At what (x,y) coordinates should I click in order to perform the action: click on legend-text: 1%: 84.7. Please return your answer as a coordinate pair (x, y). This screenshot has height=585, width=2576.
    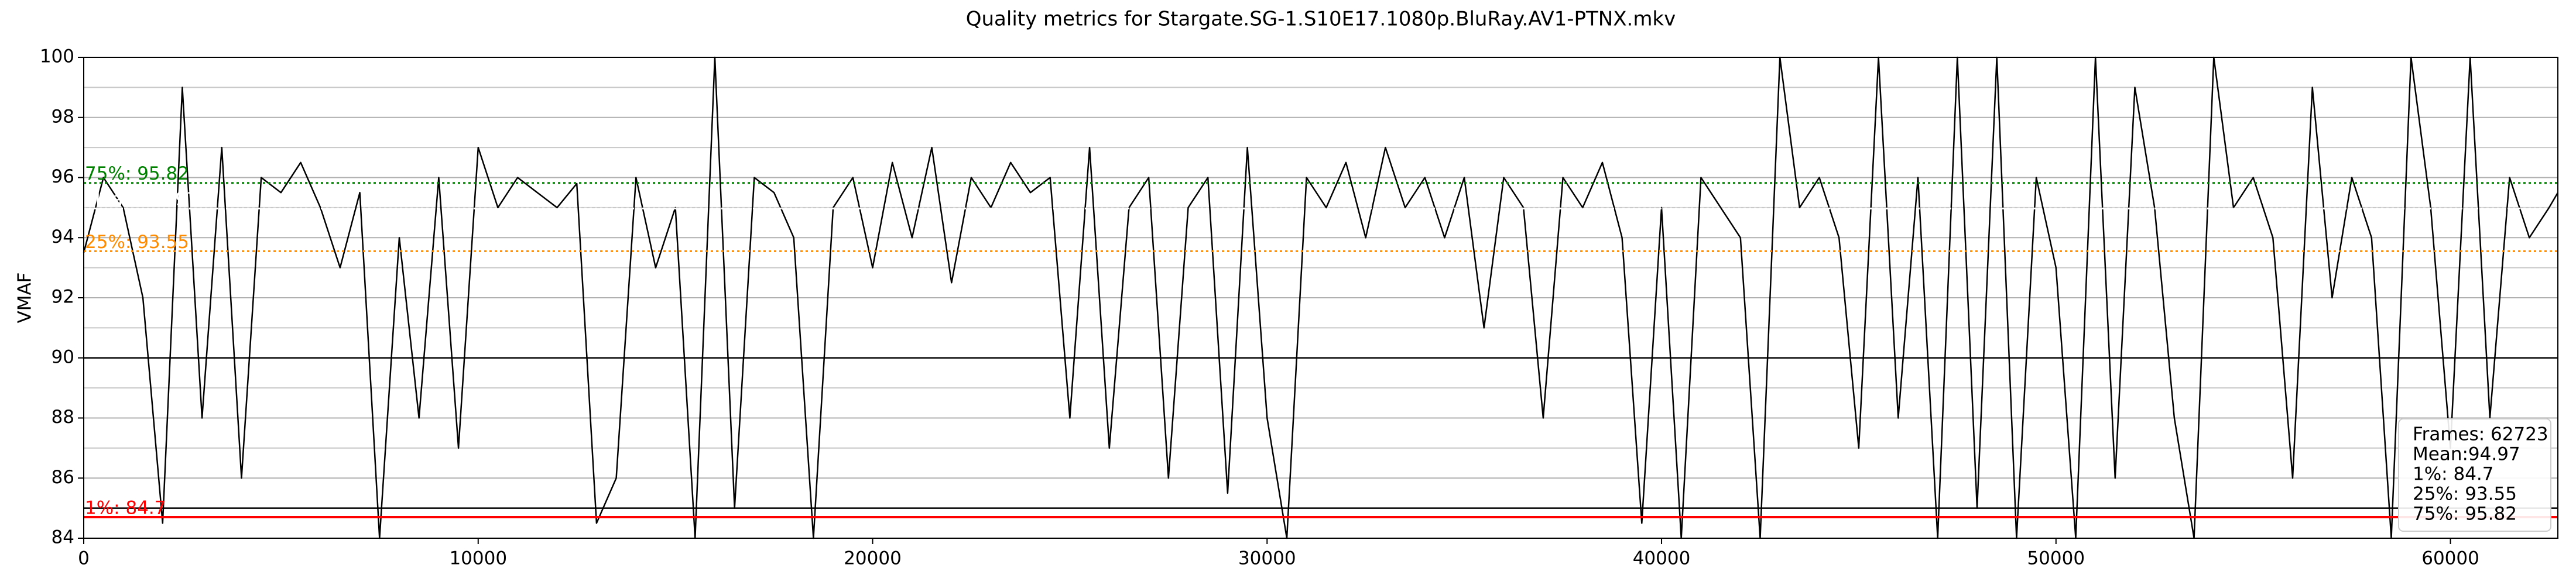
    Looking at the image, I should click on (2453, 474).